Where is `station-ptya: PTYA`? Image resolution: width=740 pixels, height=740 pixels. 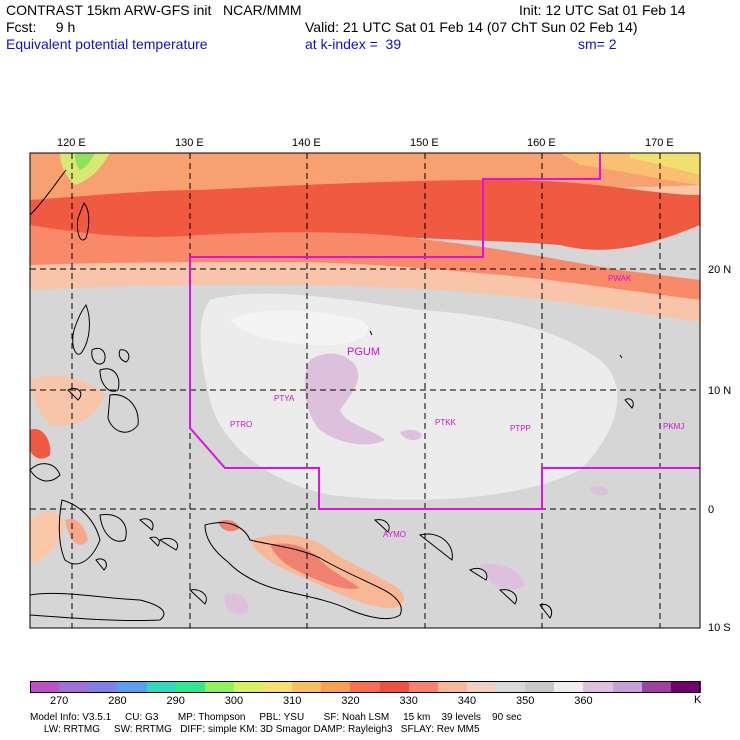 station-ptya: PTYA is located at coordinates (284, 398).